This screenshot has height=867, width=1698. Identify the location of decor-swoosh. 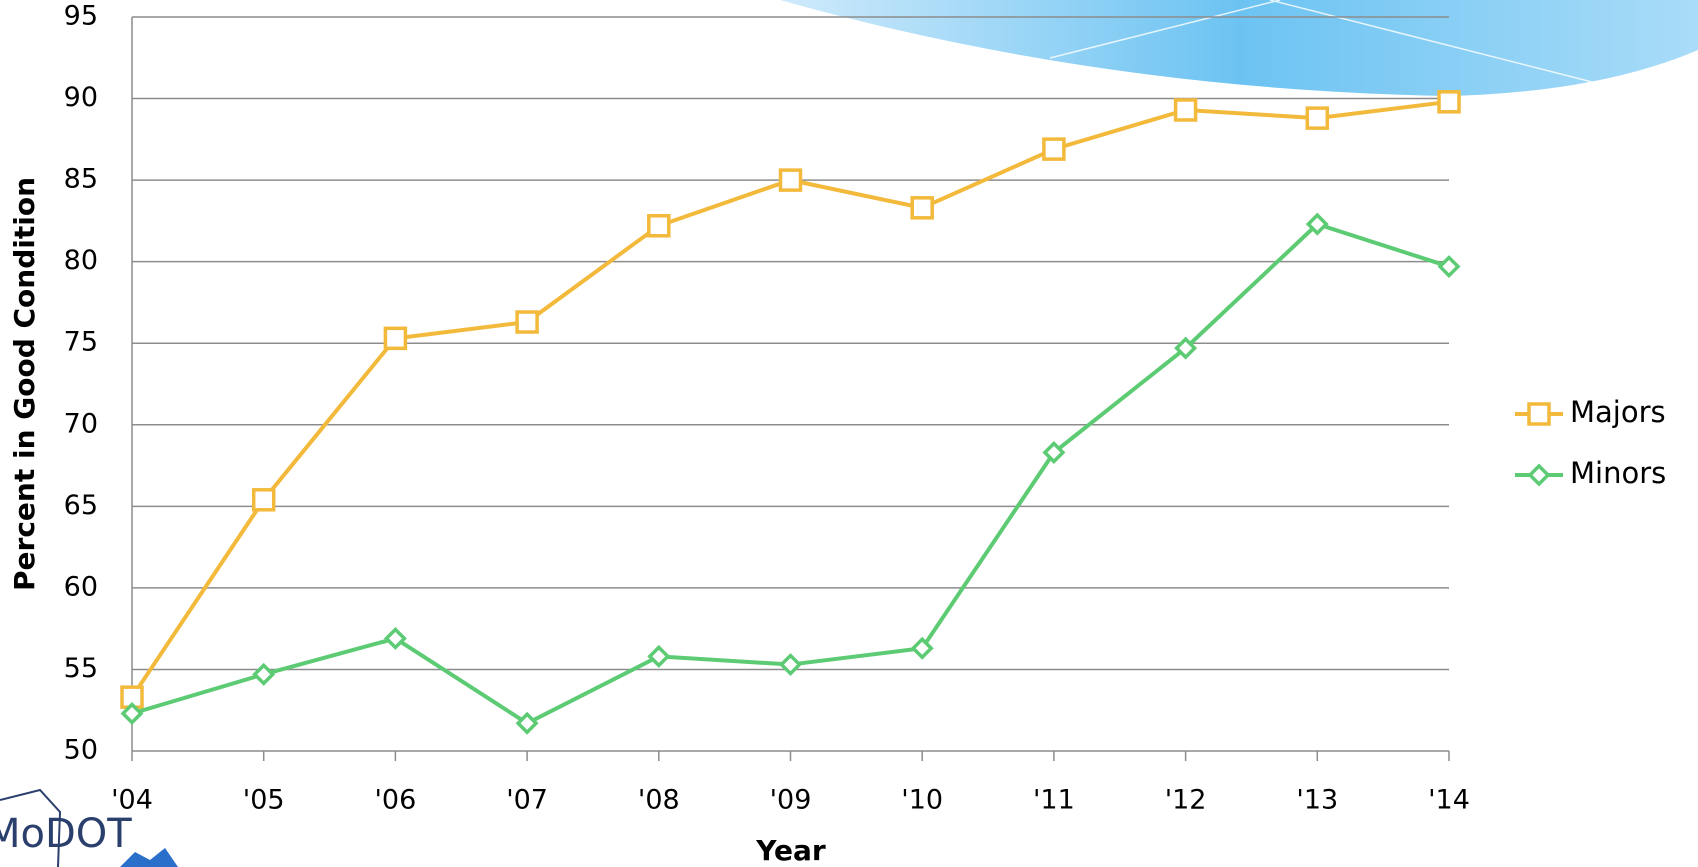
(1239, 48).